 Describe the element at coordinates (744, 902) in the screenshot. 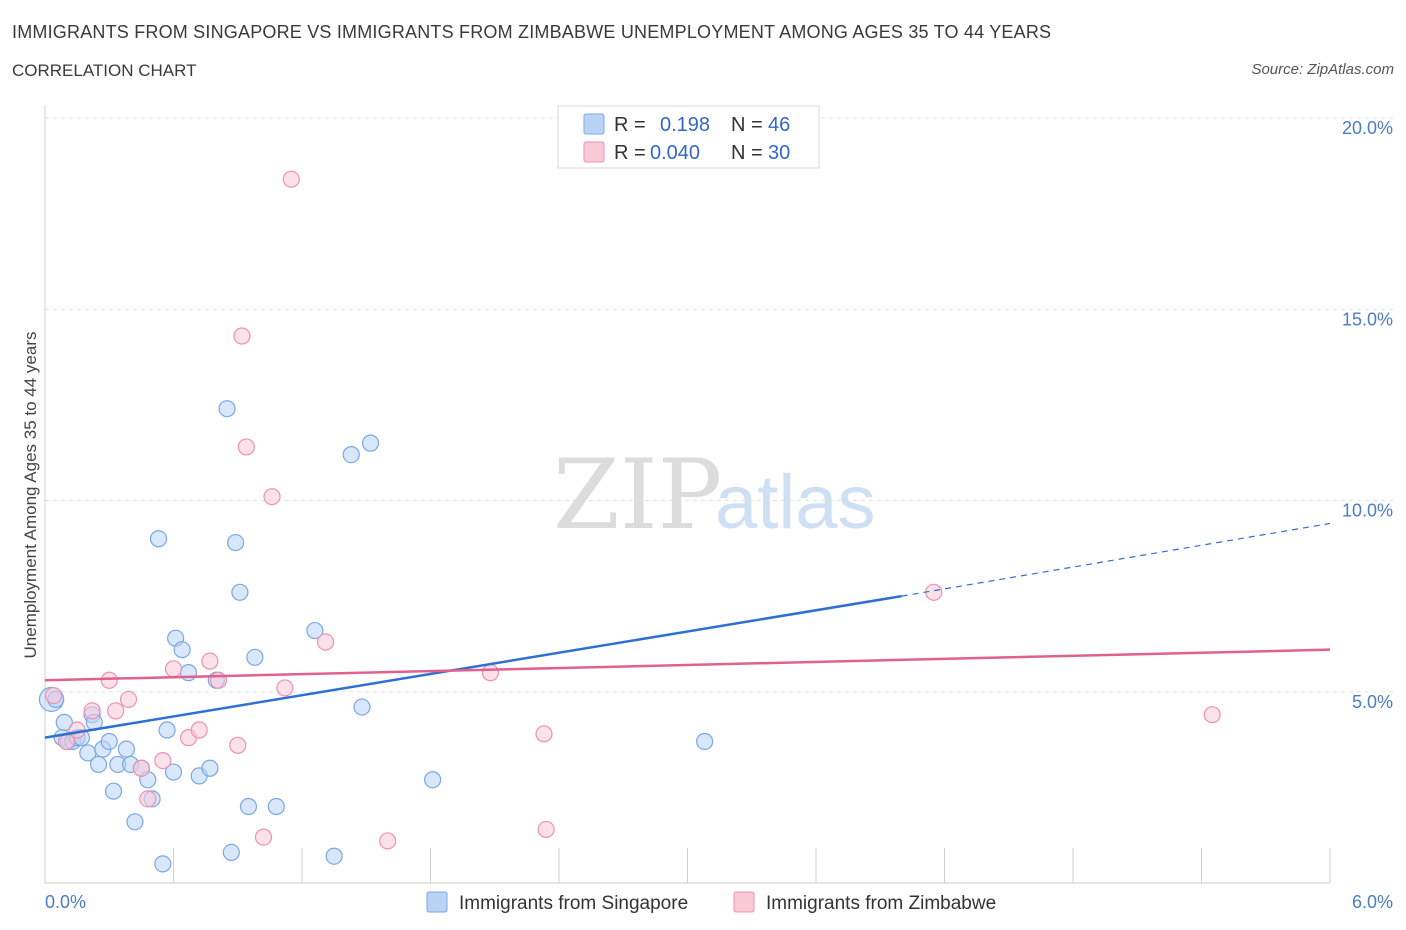

I see `bottom-legend-swatch-zimbabwe` at that location.